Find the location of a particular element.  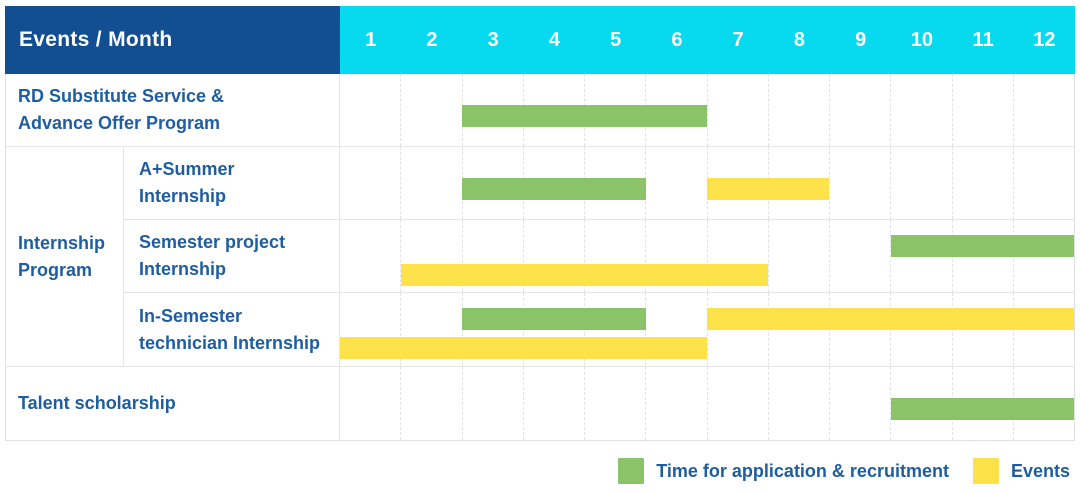

table-row-semester-project-internship: Semester project Internship is located at coordinates (599, 256).